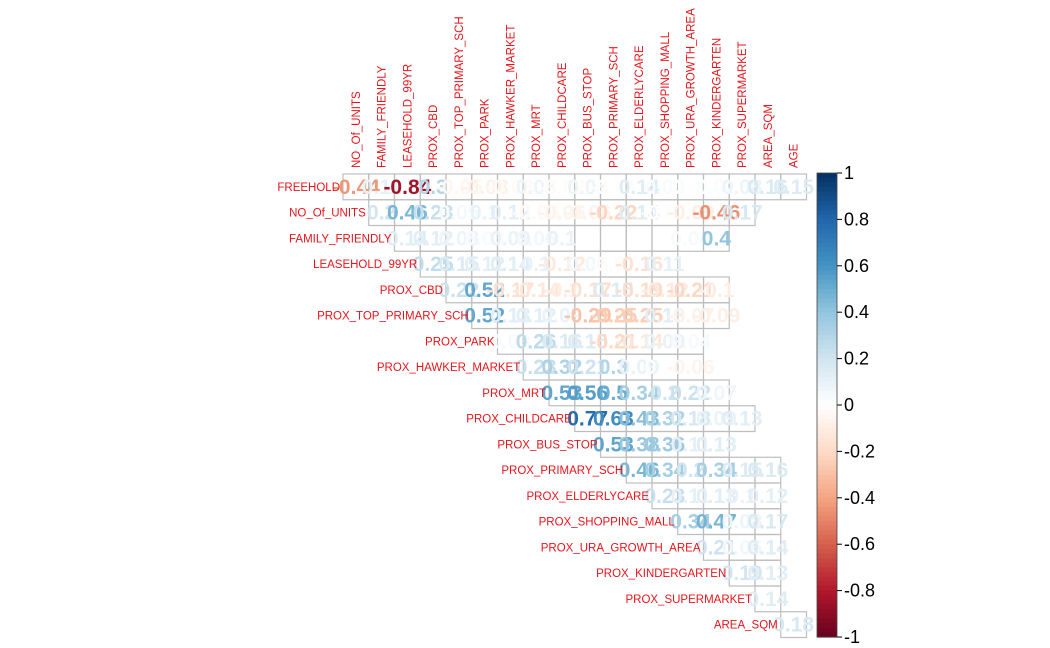  What do you see at coordinates (561, 367) in the screenshot?
I see `cell-value: 0.32` at bounding box center [561, 367].